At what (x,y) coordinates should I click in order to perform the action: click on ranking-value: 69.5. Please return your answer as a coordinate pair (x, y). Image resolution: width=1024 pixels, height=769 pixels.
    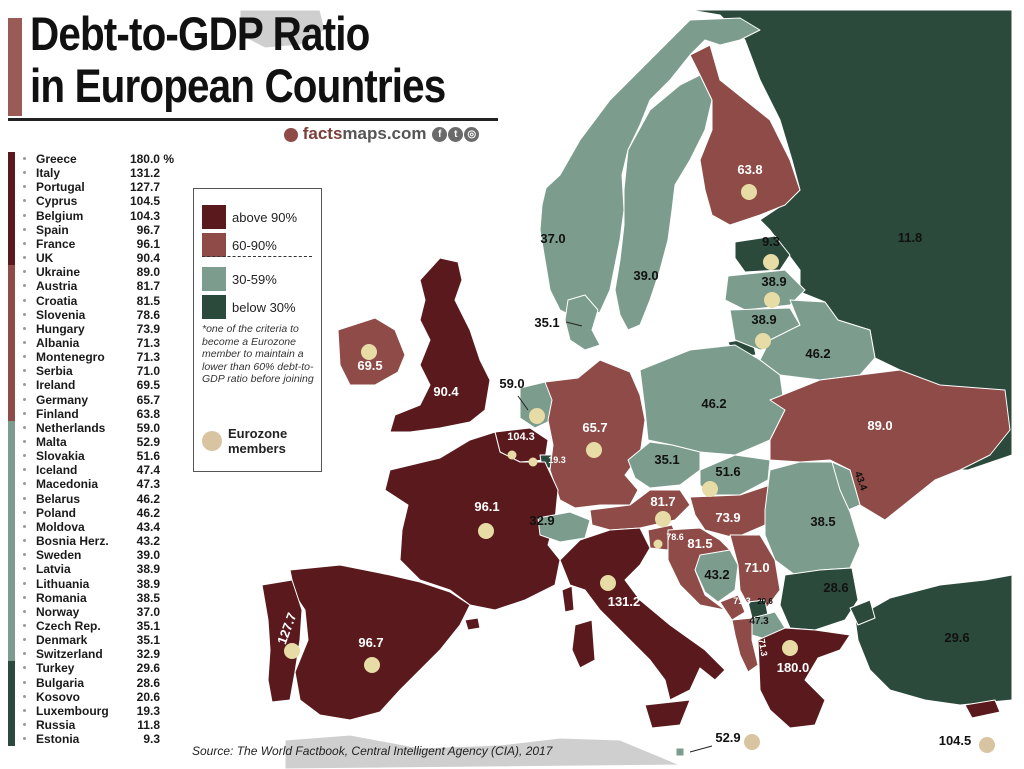
    Looking at the image, I should click on (148, 385).